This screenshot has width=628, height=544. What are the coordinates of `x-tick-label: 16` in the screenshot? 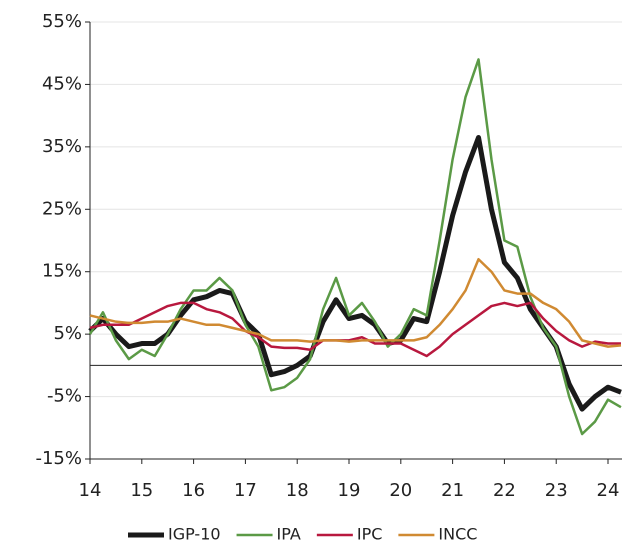 It's located at (193, 490).